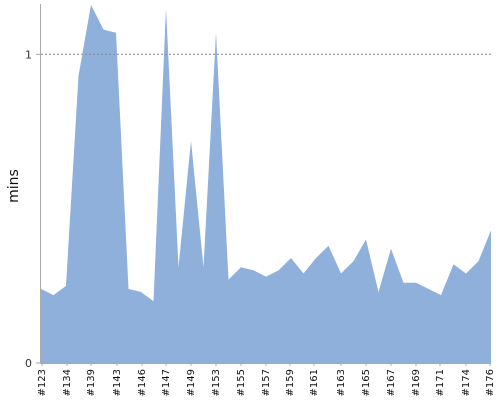 The width and height of the screenshot is (500, 400). What do you see at coordinates (416, 382) in the screenshot?
I see `x-tick-label: #169` at bounding box center [416, 382].